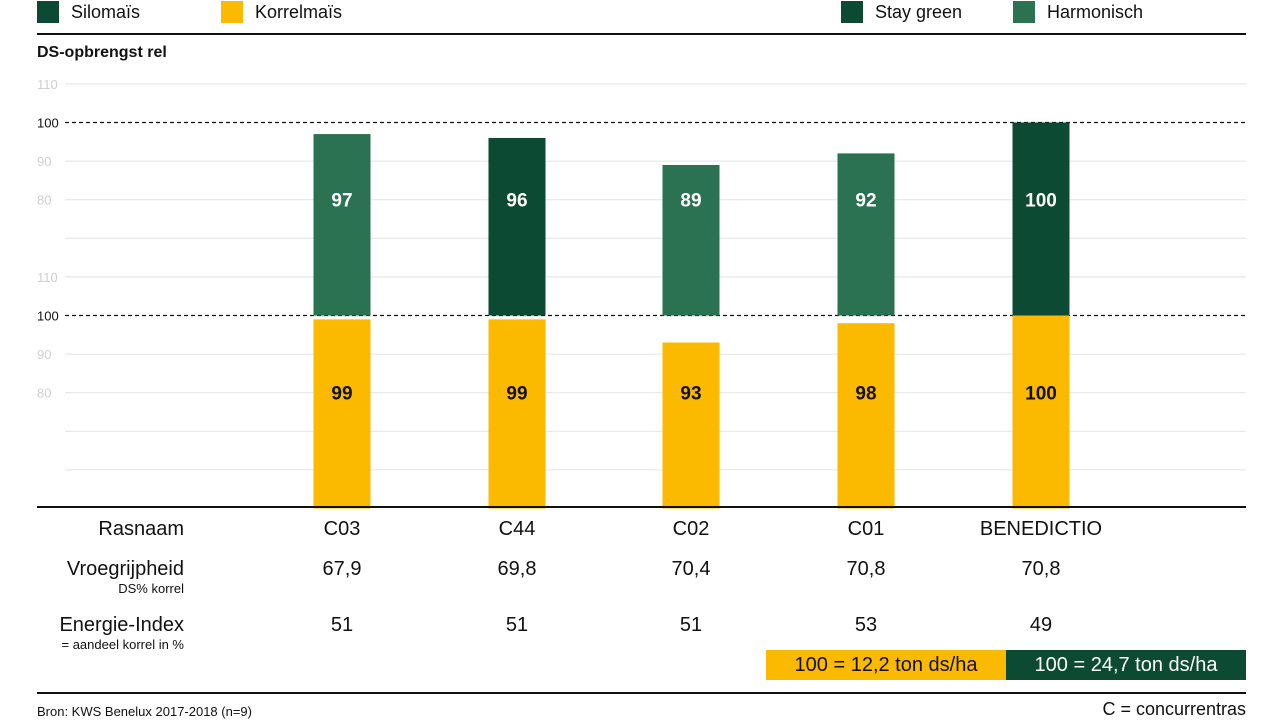 The width and height of the screenshot is (1280, 720). What do you see at coordinates (232, 12) in the screenshot?
I see `legend-swatch-korrelmais` at bounding box center [232, 12].